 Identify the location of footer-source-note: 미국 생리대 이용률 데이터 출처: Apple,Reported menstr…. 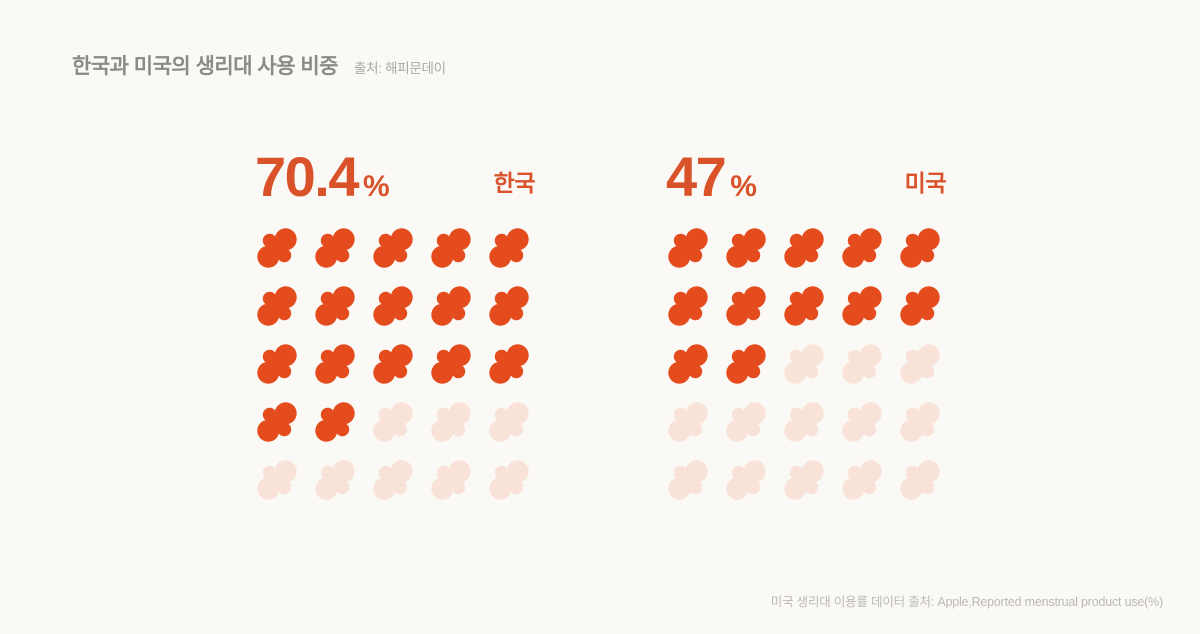
(966, 602).